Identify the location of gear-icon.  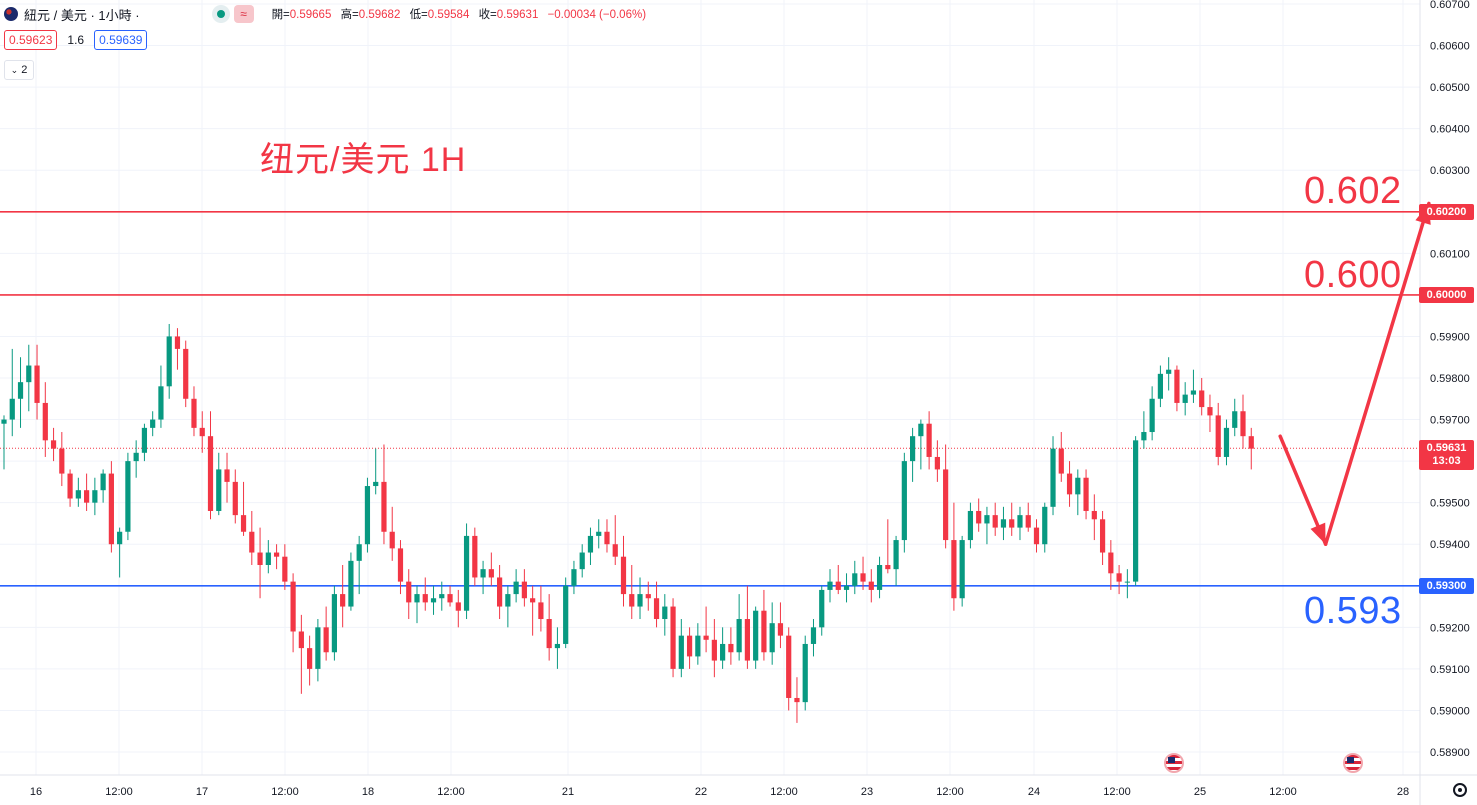
(1460, 790).